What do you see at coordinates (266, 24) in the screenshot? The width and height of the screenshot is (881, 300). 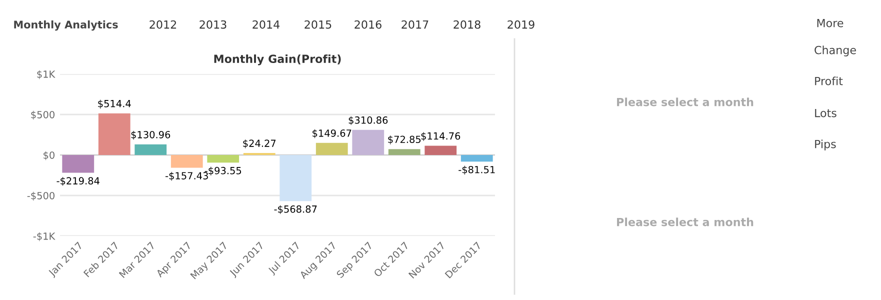 I see `text: 2014` at bounding box center [266, 24].